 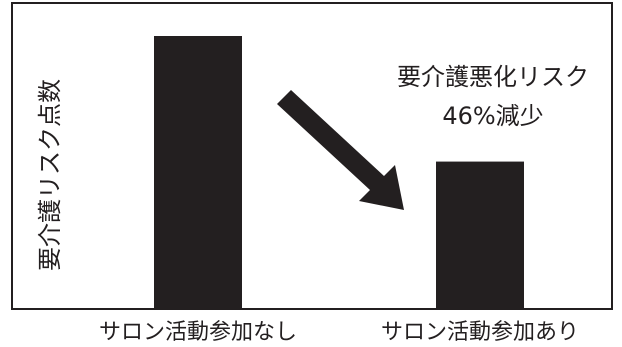 What do you see at coordinates (340, 150) in the screenshot?
I see `arrow-down-right-icon` at bounding box center [340, 150].